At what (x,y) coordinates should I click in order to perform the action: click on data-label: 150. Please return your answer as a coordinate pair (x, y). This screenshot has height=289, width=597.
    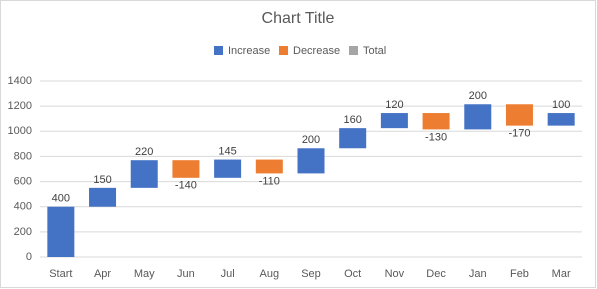
    Looking at the image, I should click on (102, 180).